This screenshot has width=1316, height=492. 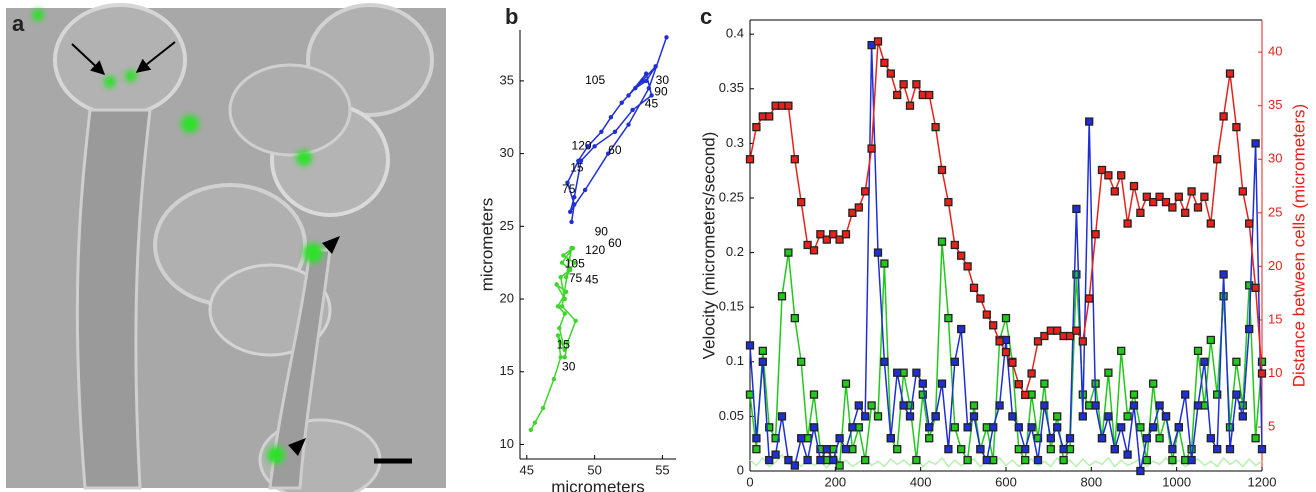 I want to click on y-axis-title: Velocity (micrometers/second), so click(x=708, y=246).